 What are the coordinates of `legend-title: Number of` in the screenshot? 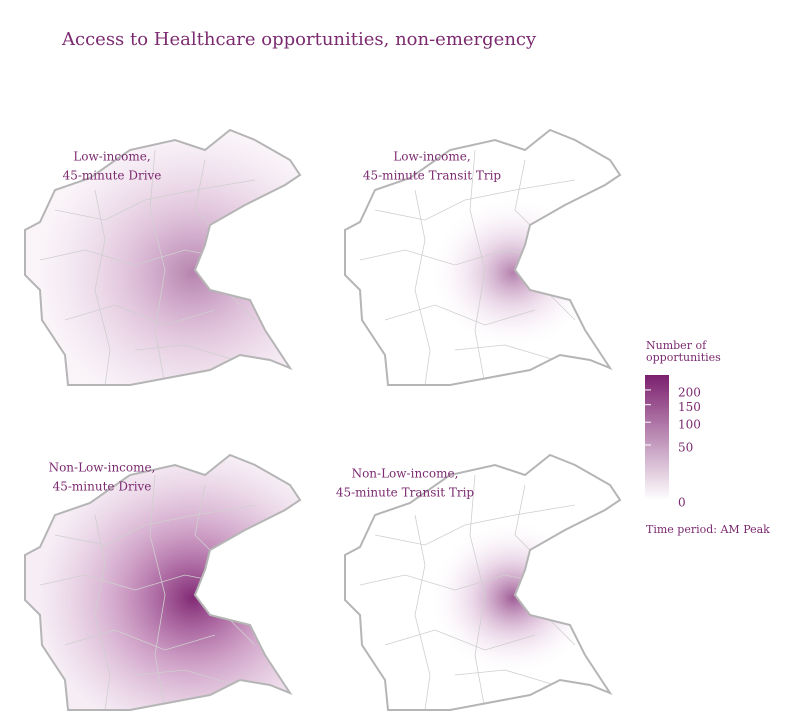 It's located at (676, 345).